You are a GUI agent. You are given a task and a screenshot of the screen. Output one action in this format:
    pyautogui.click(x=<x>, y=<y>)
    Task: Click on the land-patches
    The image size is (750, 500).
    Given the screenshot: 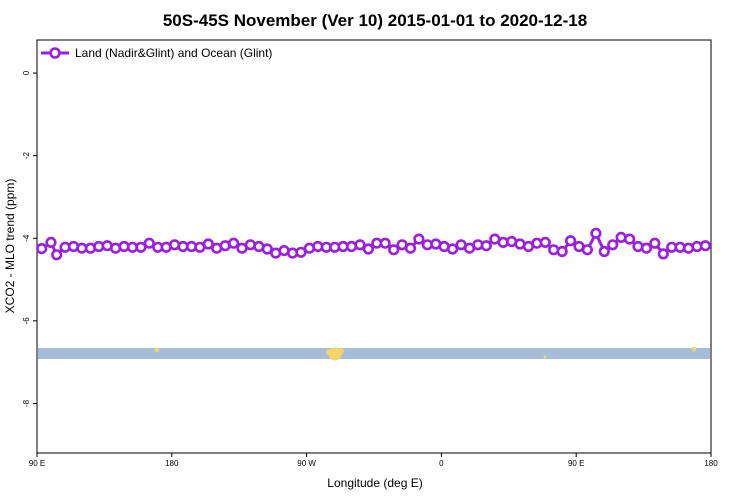 What is the action you would take?
    pyautogui.click(x=425, y=353)
    